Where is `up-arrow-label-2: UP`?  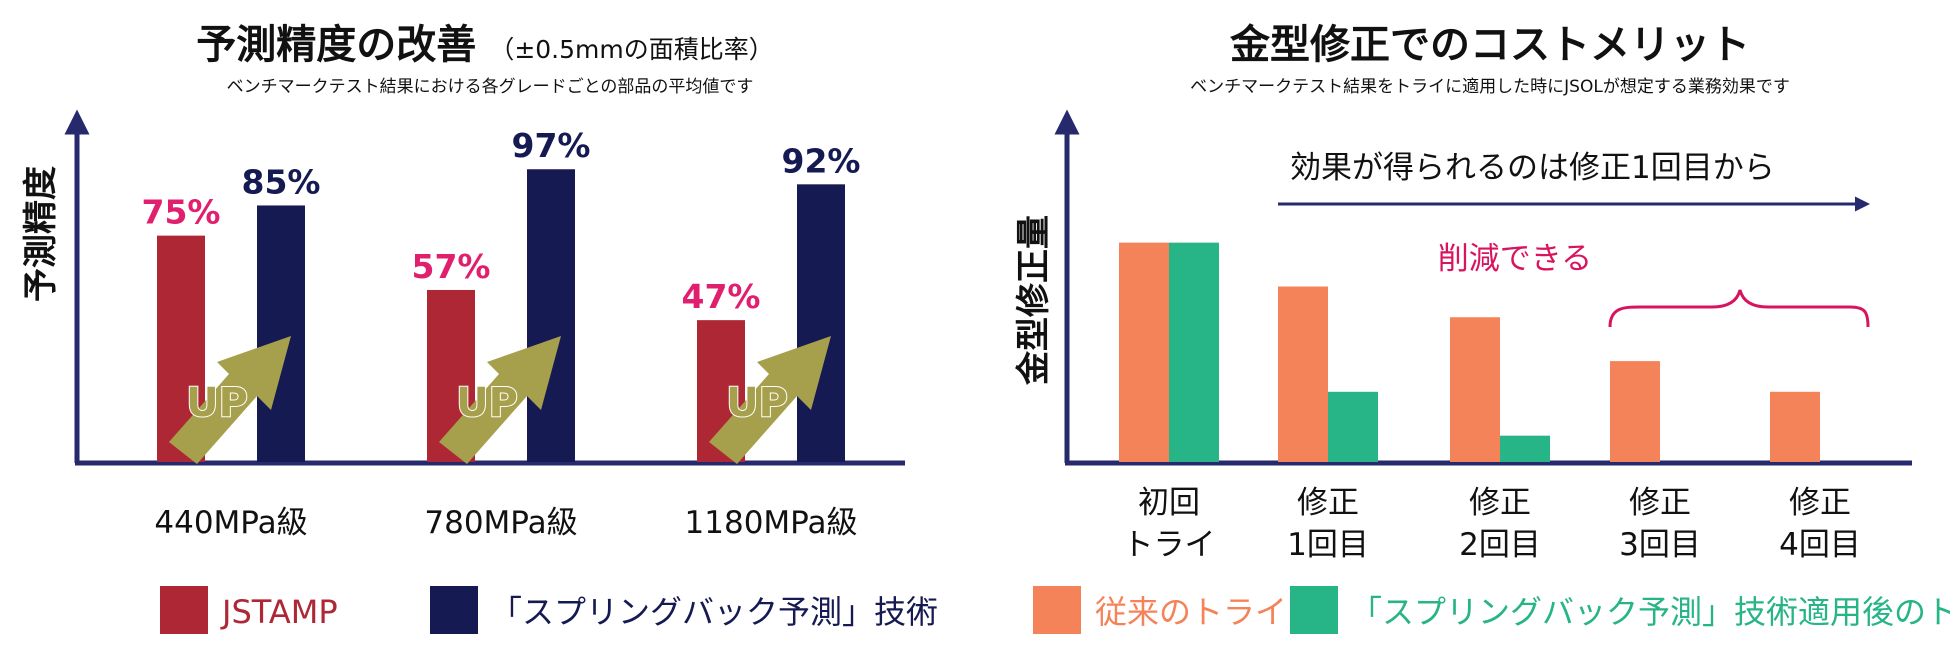 up-arrow-label-2: UP is located at coordinates (487, 403).